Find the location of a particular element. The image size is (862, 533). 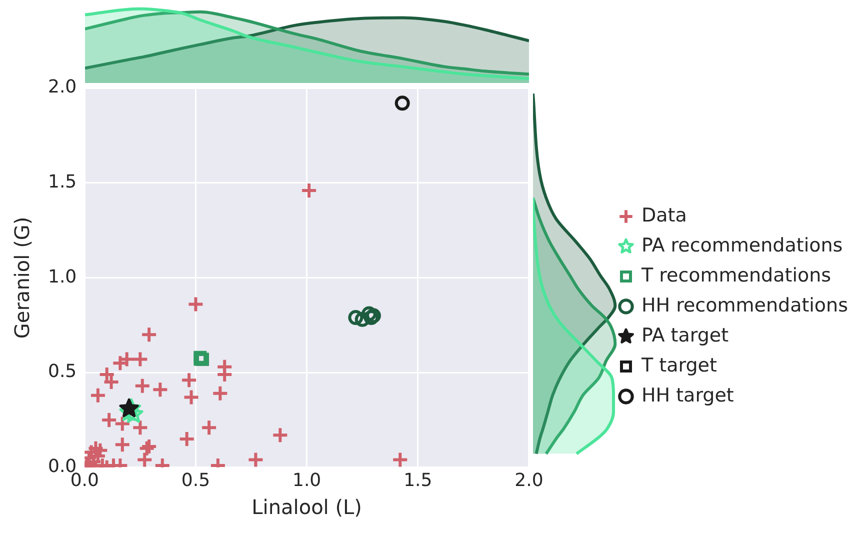

x-tick-label: 0.5 is located at coordinates (195, 480).